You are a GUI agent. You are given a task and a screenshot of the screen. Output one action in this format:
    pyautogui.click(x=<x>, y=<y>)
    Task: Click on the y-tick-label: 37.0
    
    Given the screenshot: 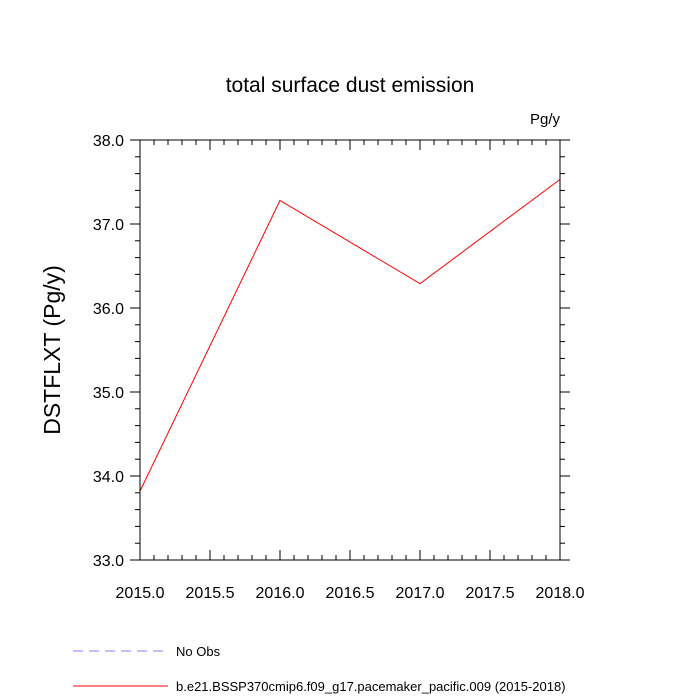 What is the action you would take?
    pyautogui.click(x=108, y=225)
    